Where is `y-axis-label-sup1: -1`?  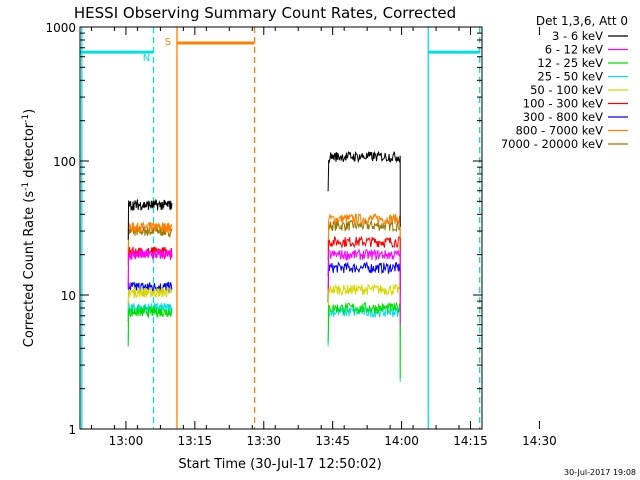 y-axis-label-sup1: -1 is located at coordinates (26, 186).